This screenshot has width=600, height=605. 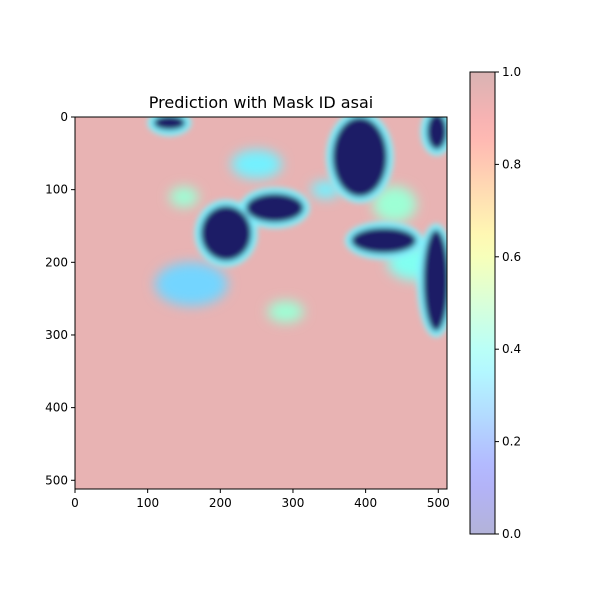 I want to click on chart-title: Prediction with Mask ID asai, so click(x=261, y=102).